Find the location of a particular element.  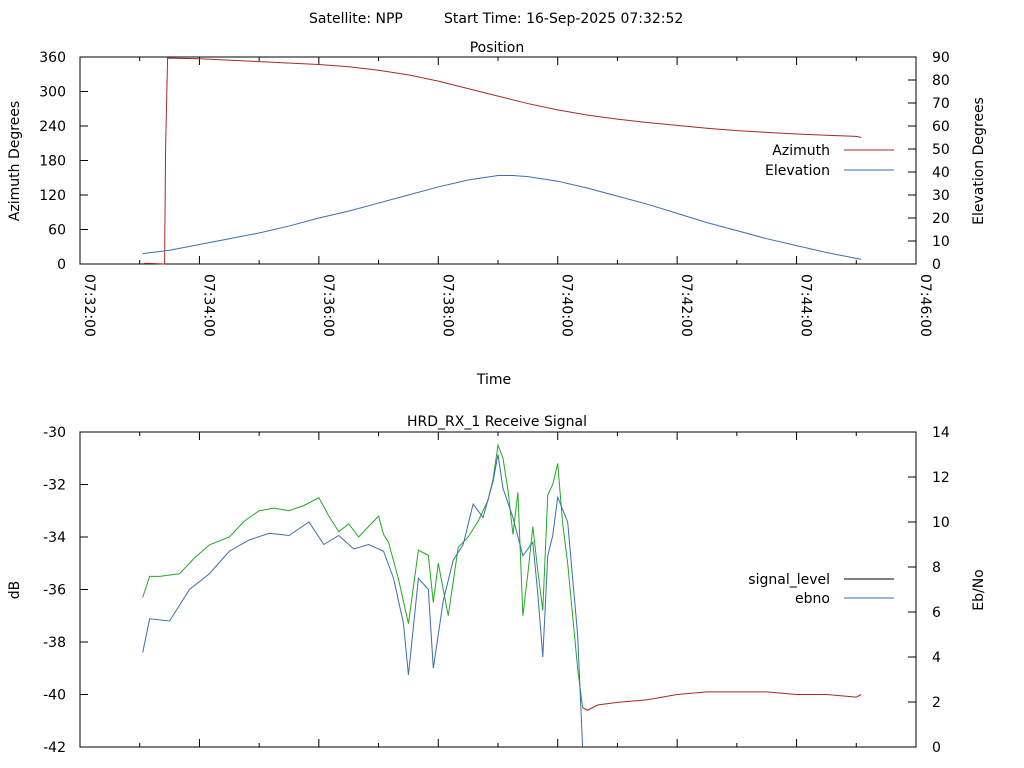

position-x-axis-label: Time is located at coordinates (493, 380).